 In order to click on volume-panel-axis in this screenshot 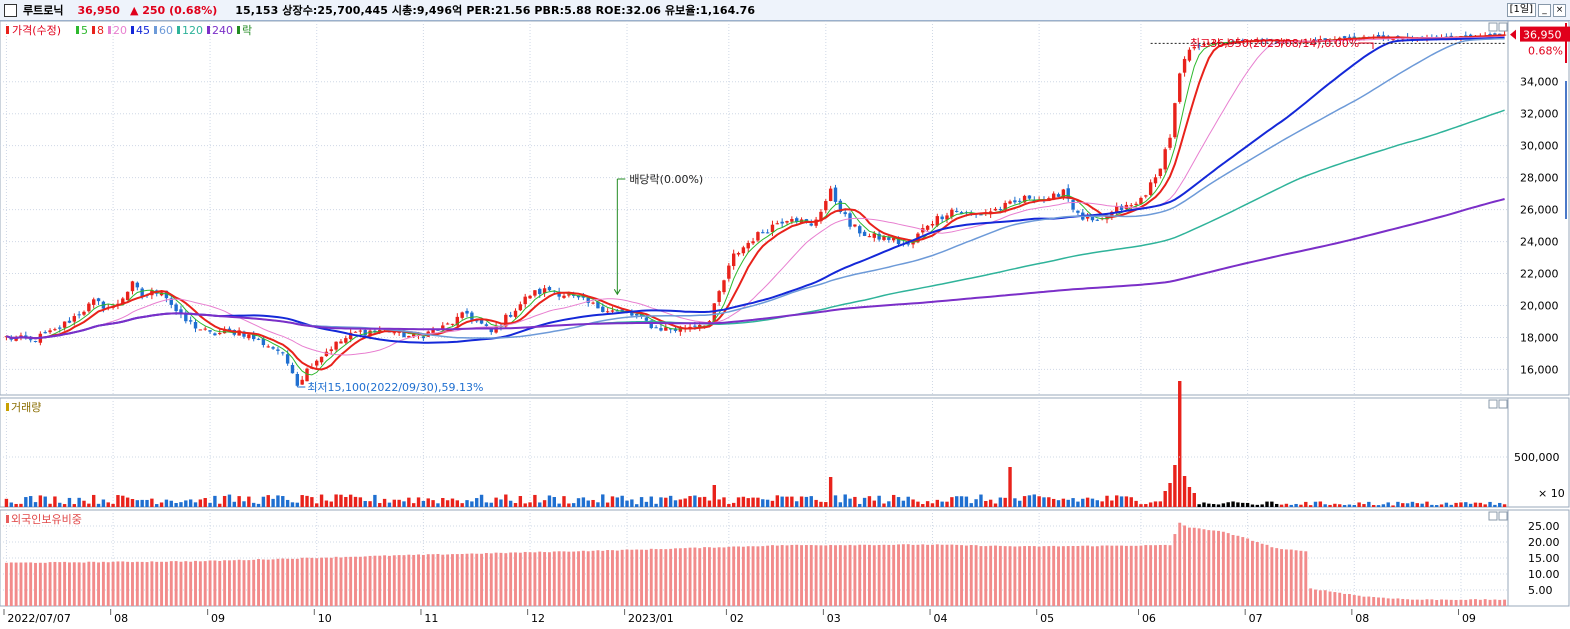, I will do `click(1538, 452)`.